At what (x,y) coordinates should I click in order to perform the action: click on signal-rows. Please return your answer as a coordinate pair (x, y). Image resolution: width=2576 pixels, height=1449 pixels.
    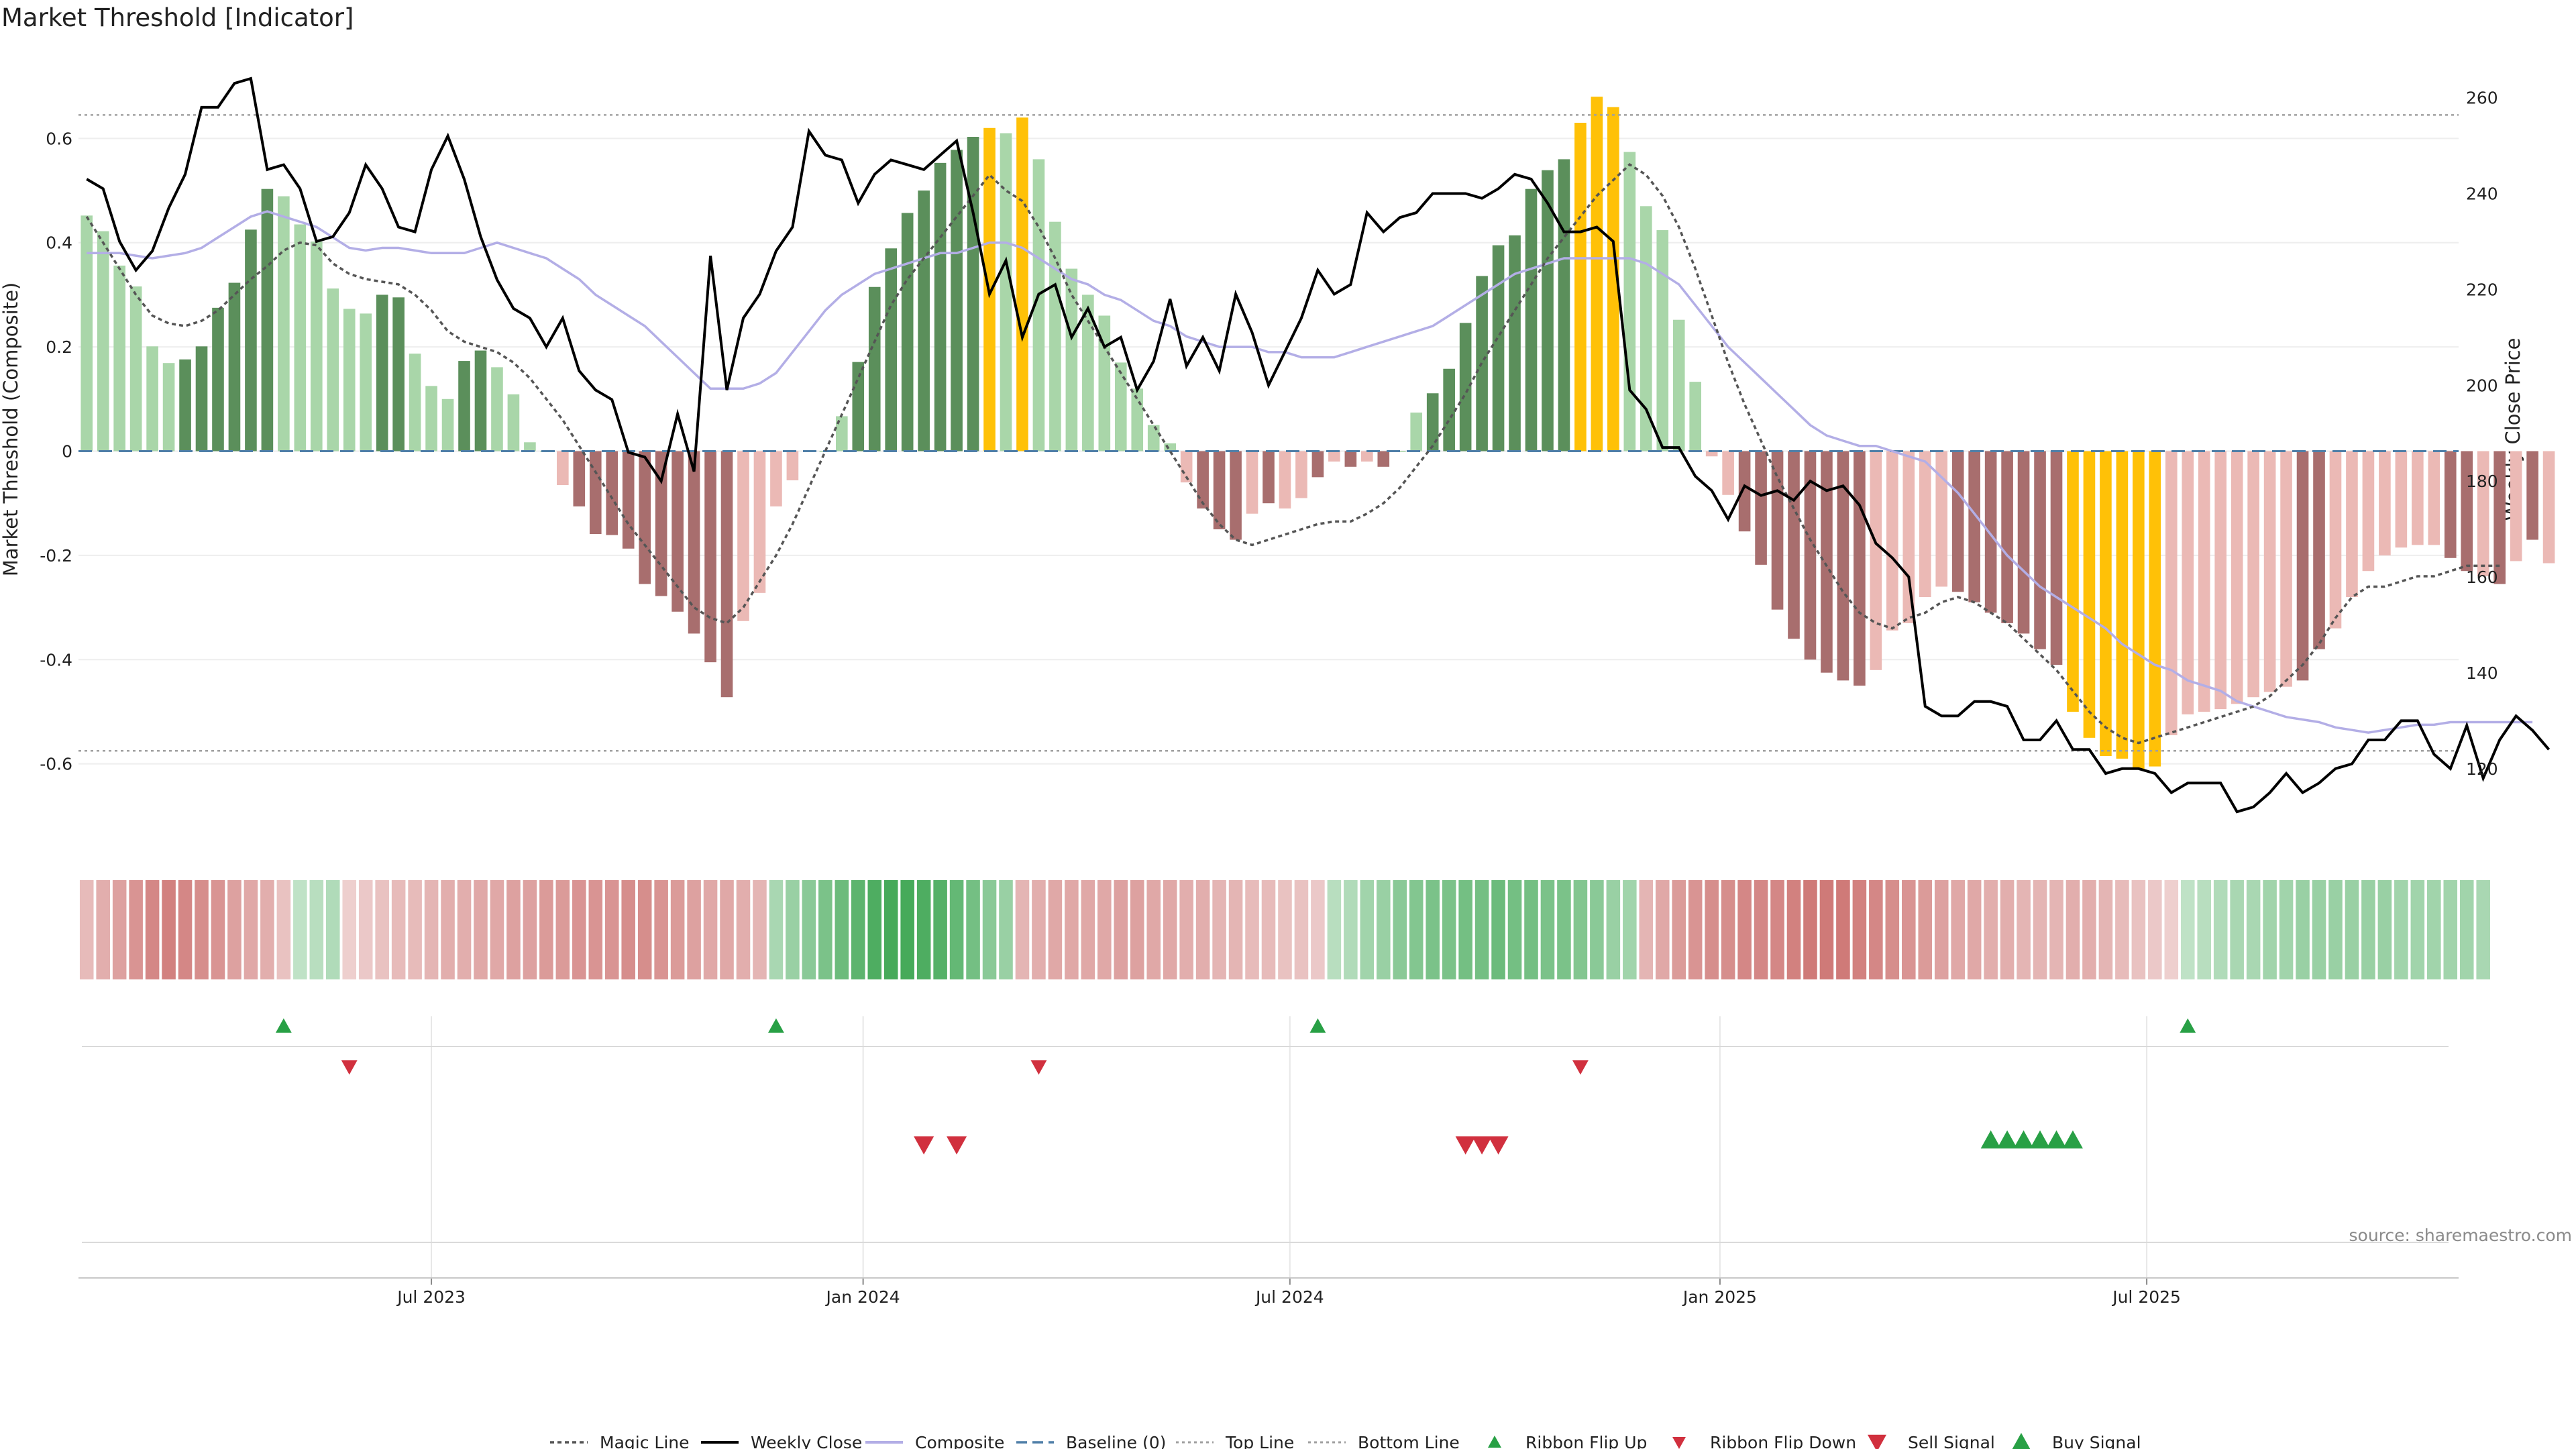
    Looking at the image, I should click on (1265, 1130).